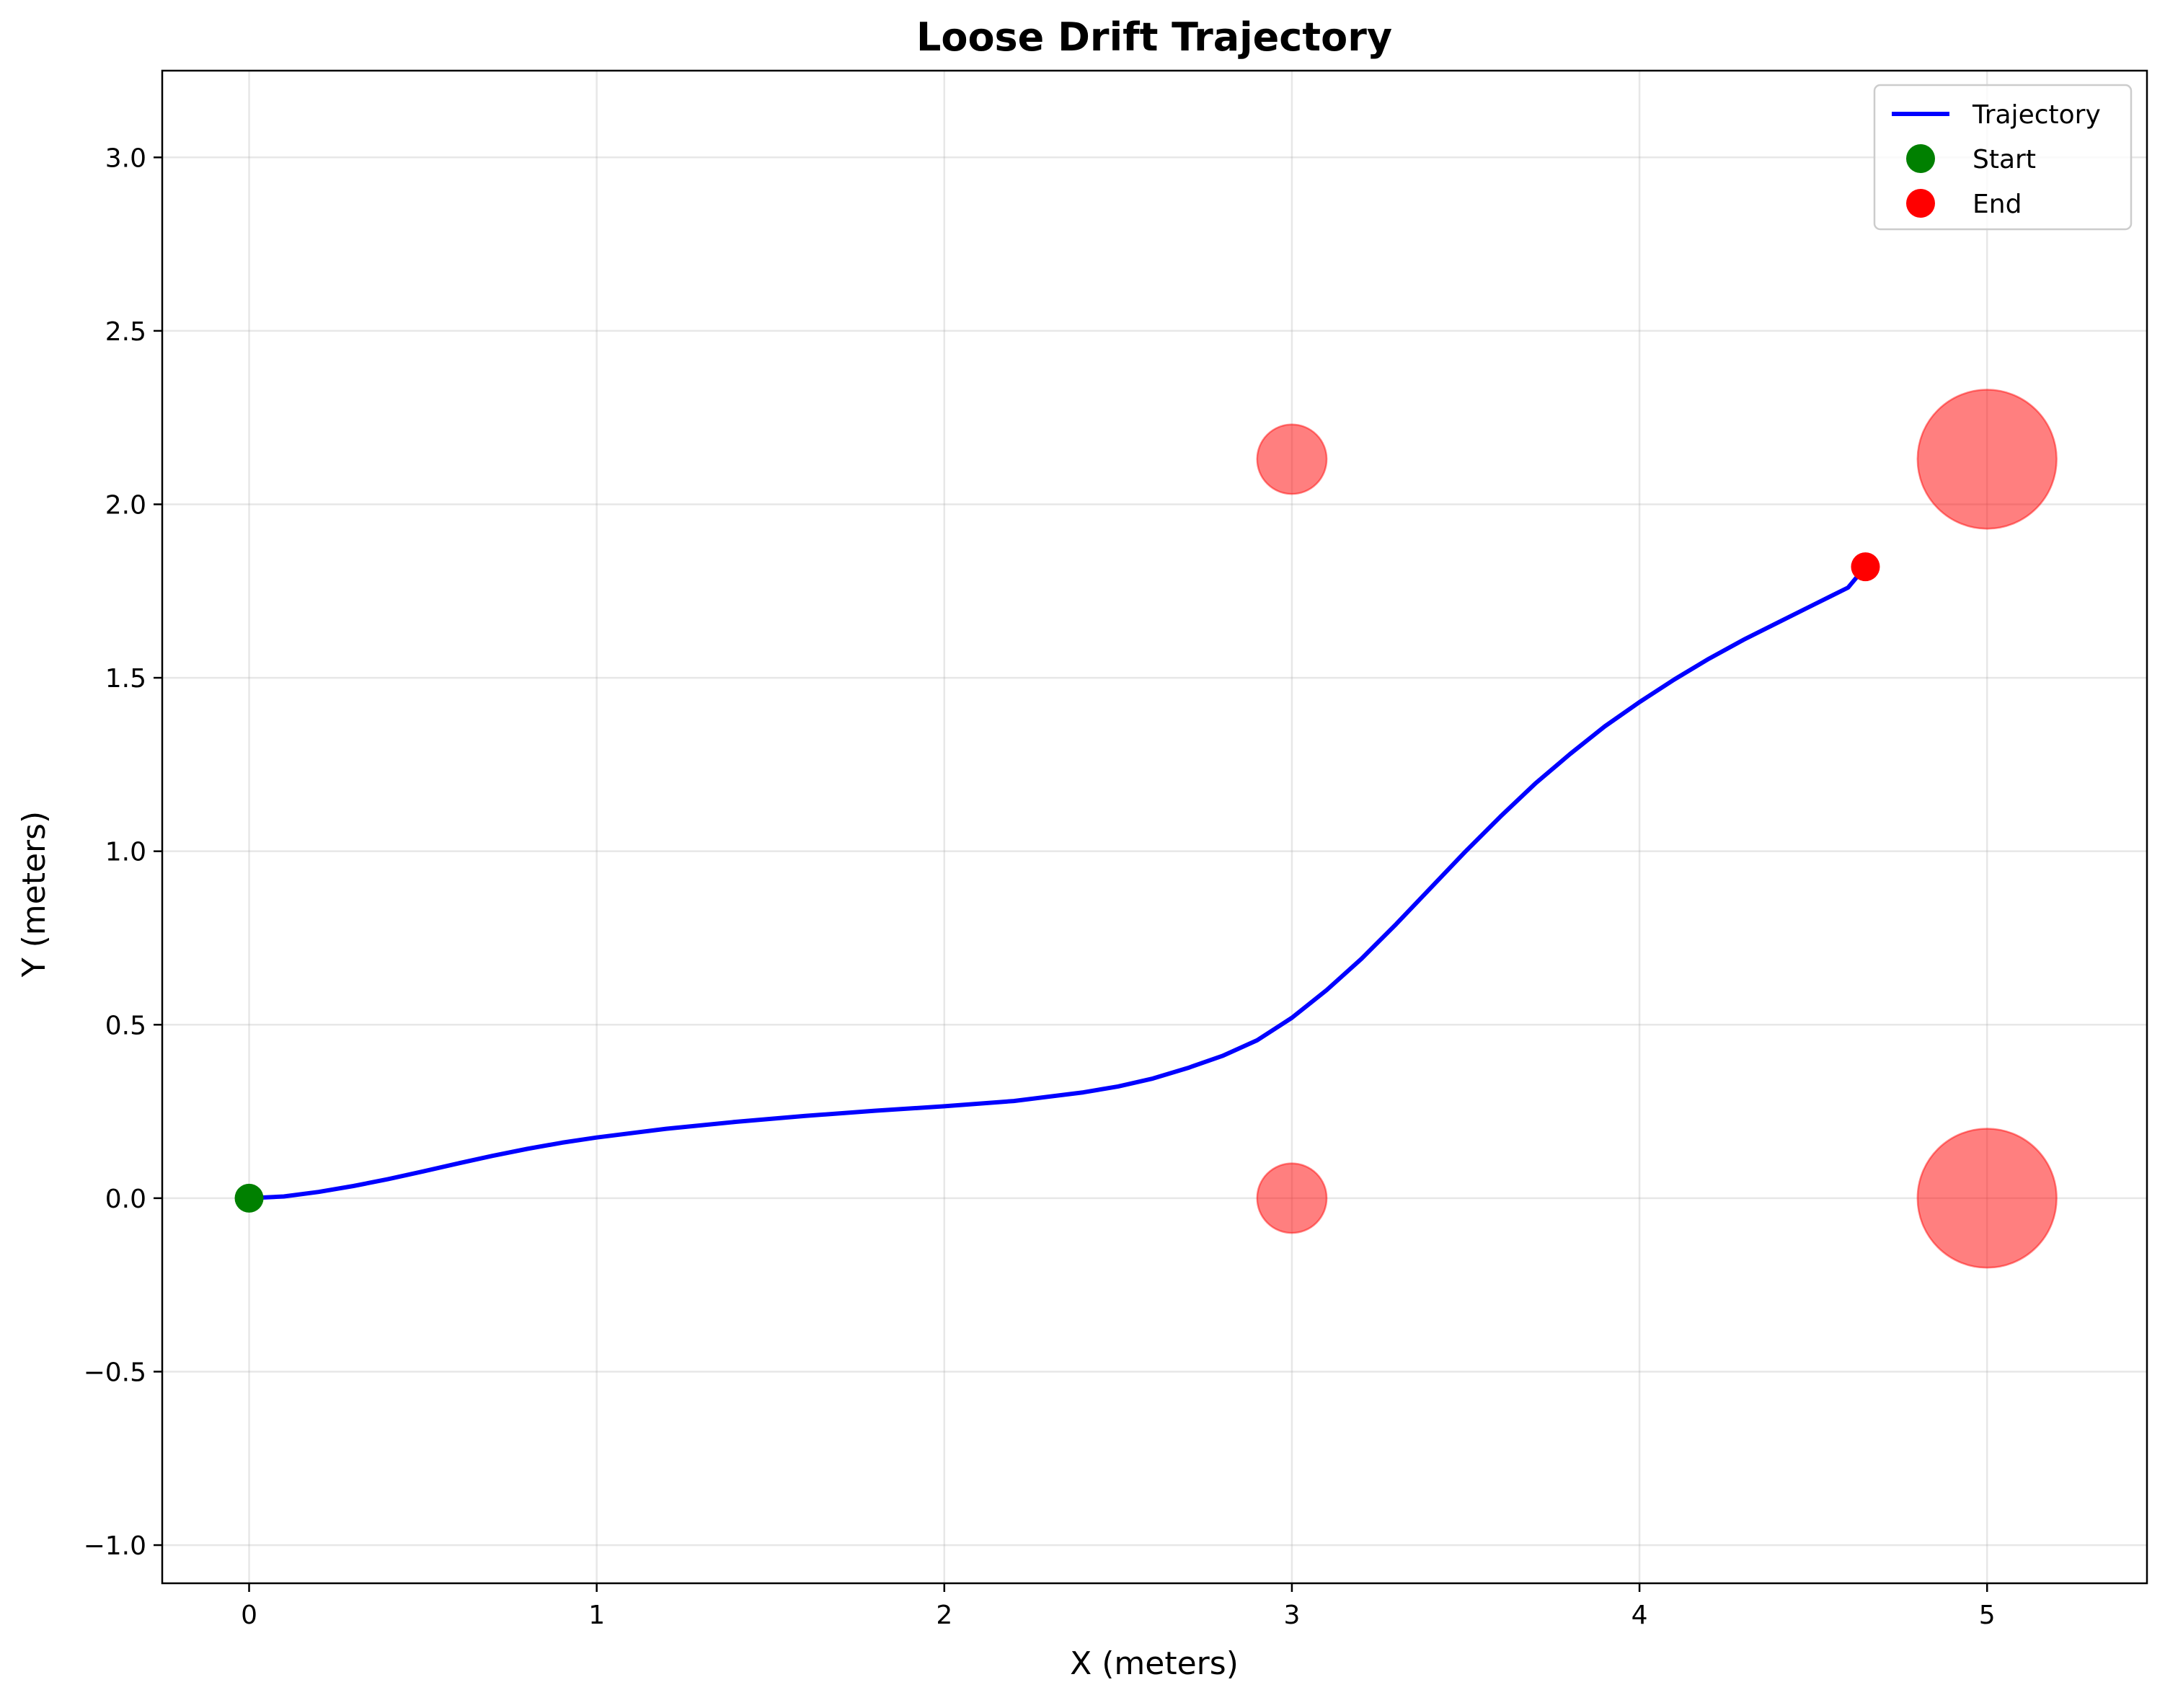 This screenshot has width=2165, height=1708. Describe the element at coordinates (944, 1615) in the screenshot. I see `x-tick-label: 2` at that location.